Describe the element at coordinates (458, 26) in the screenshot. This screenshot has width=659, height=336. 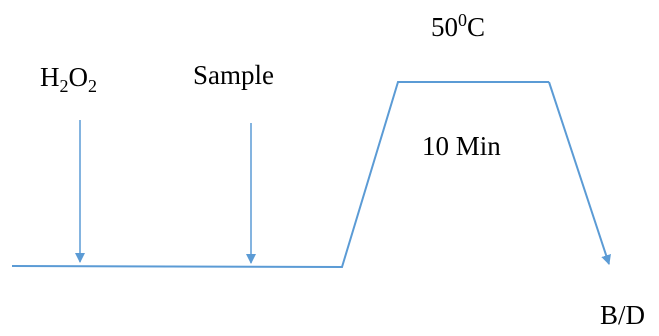
I see `temperature-label: 500C` at that location.